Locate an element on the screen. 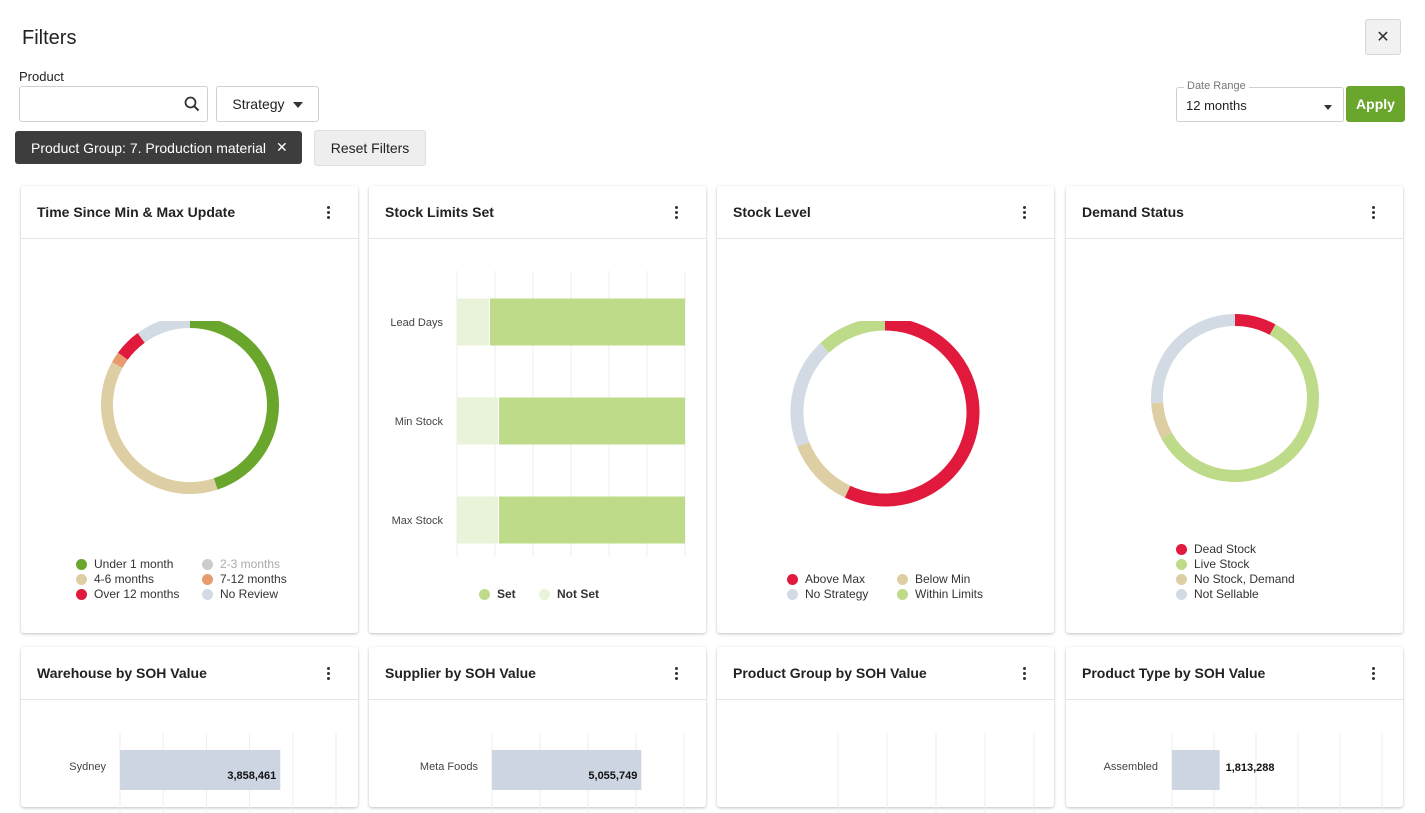 The image size is (1425, 813). legend-item: No Review is located at coordinates (240, 594).